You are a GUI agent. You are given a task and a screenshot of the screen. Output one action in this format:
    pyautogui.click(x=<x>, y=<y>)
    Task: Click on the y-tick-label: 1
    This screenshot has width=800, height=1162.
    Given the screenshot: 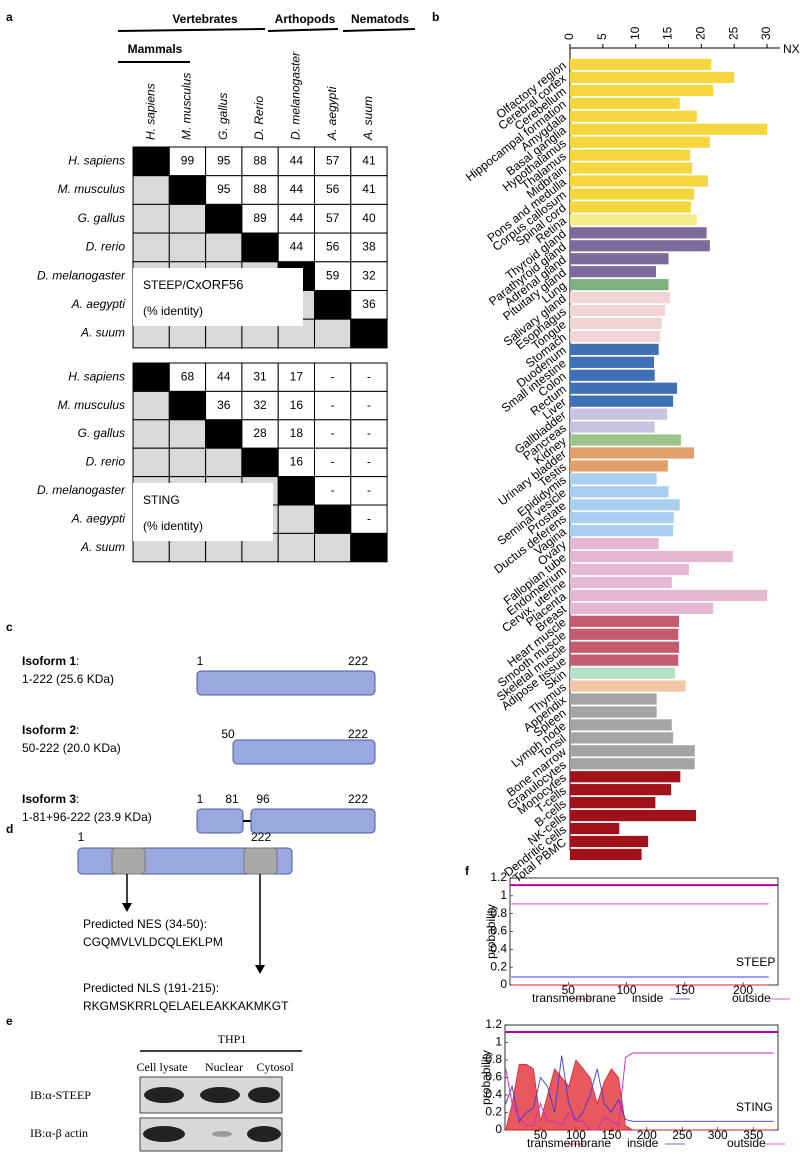 What is the action you would take?
    pyautogui.click(x=498, y=1042)
    